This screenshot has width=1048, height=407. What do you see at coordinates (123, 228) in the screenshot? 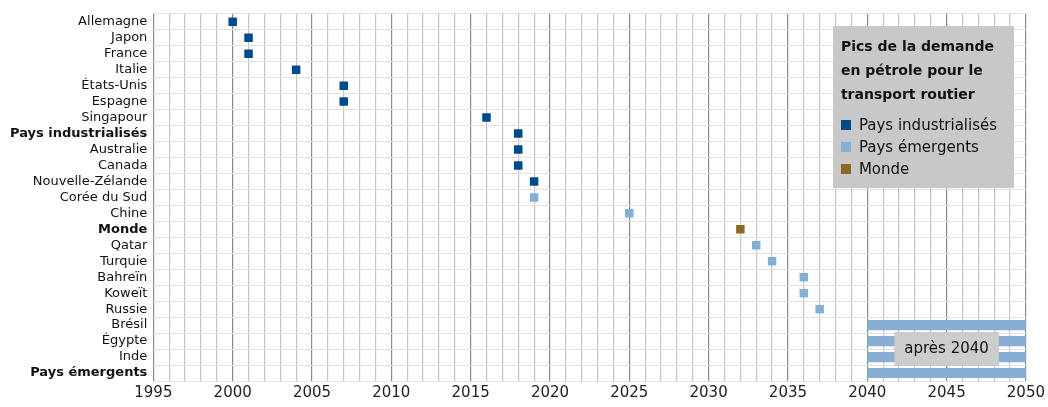
I see `y-tick-label: Monde` at bounding box center [123, 228].